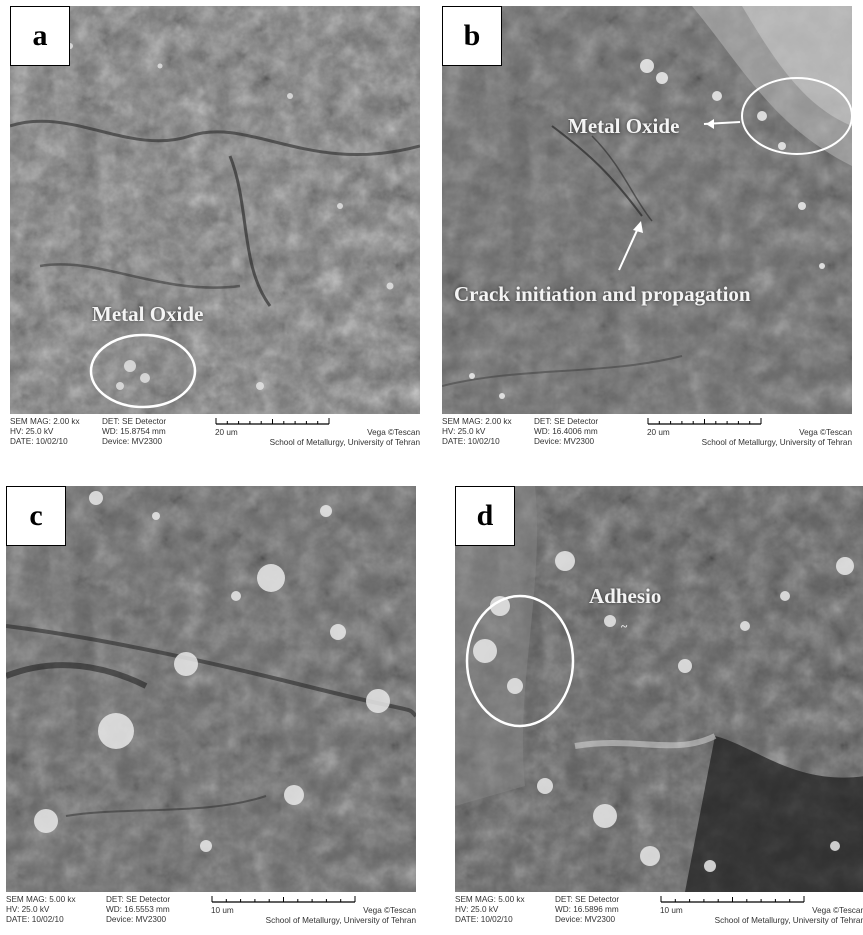  What do you see at coordinates (602, 294) in the screenshot?
I see `annotation-crack: Crack initiation and propagation` at bounding box center [602, 294].